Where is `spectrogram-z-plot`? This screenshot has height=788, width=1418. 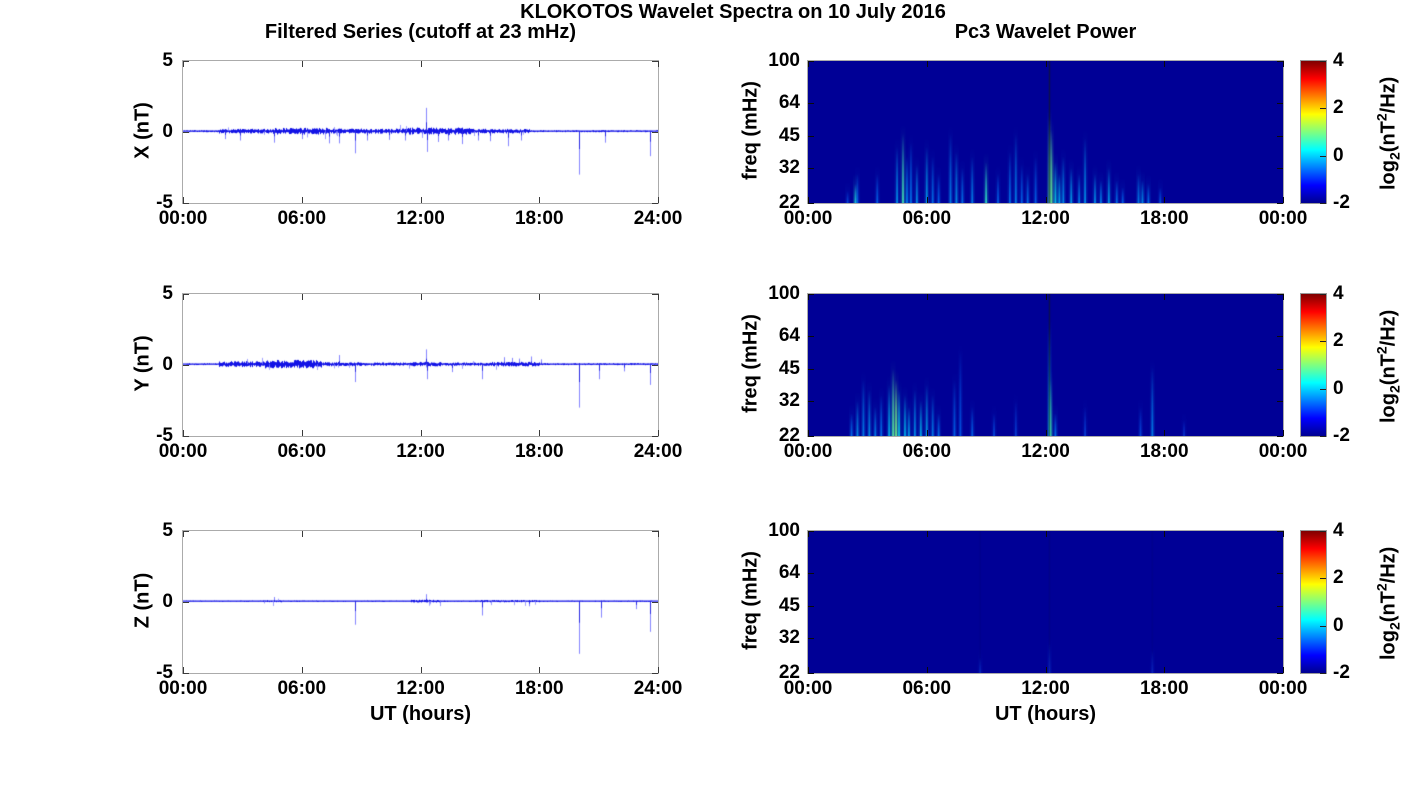
spectrogram-z-plot is located at coordinates (1045, 602).